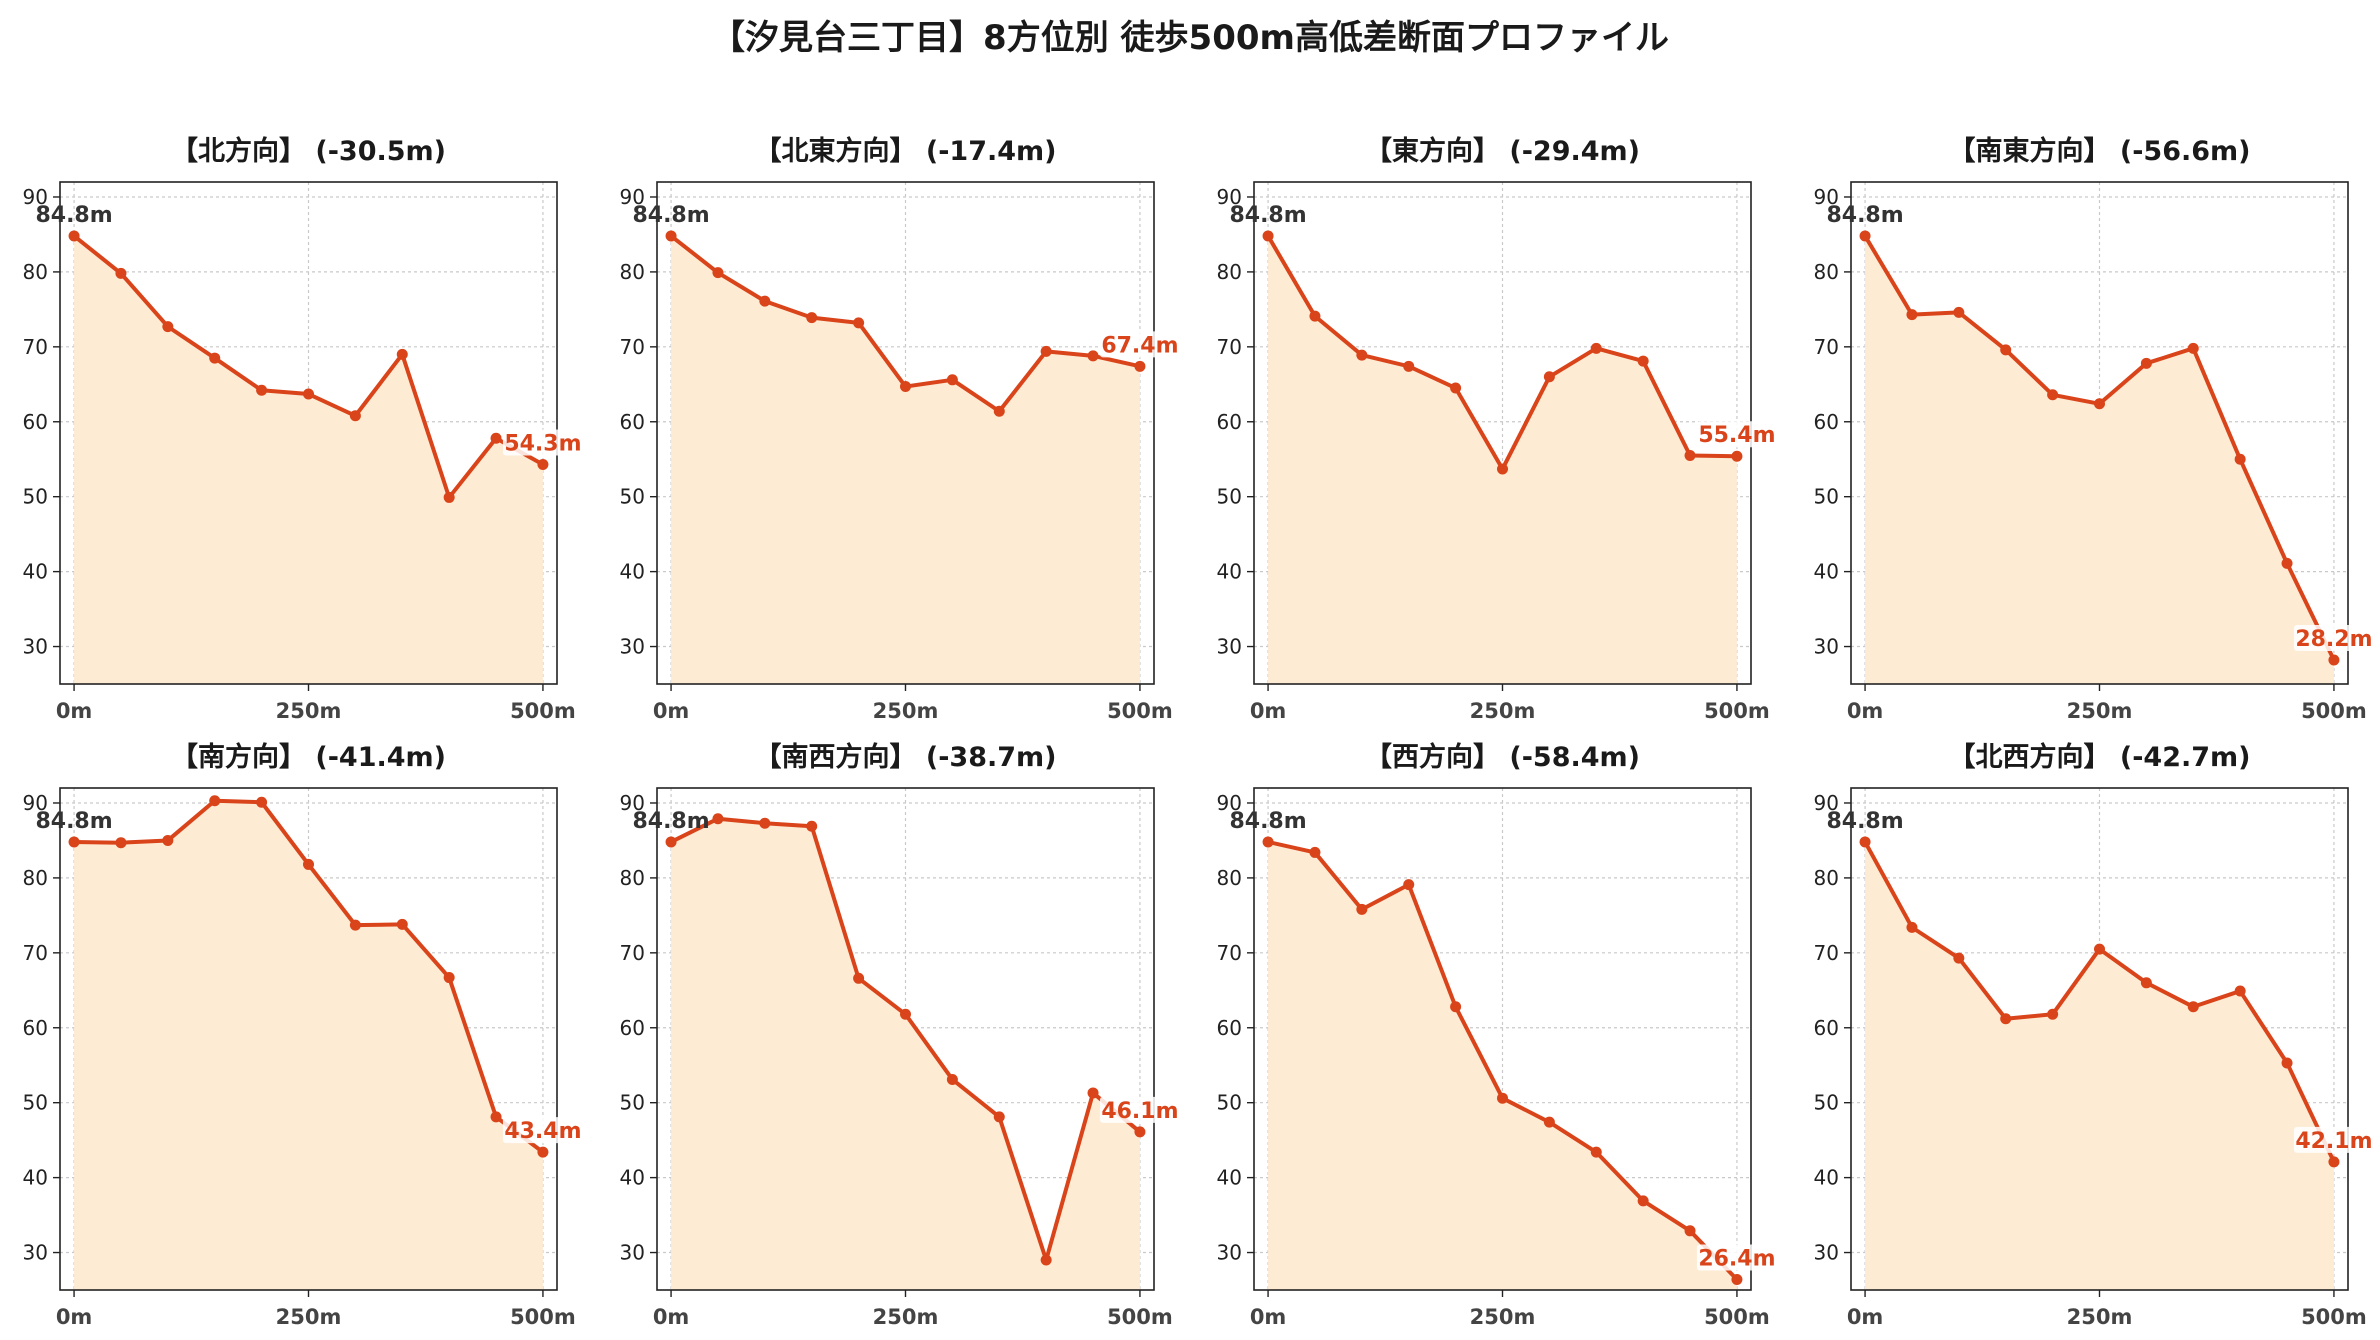 The image size is (2380, 1340). What do you see at coordinates (905, 151) in the screenshot?
I see `chart-title: 【北東方向】 (-17.4m)` at bounding box center [905, 151].